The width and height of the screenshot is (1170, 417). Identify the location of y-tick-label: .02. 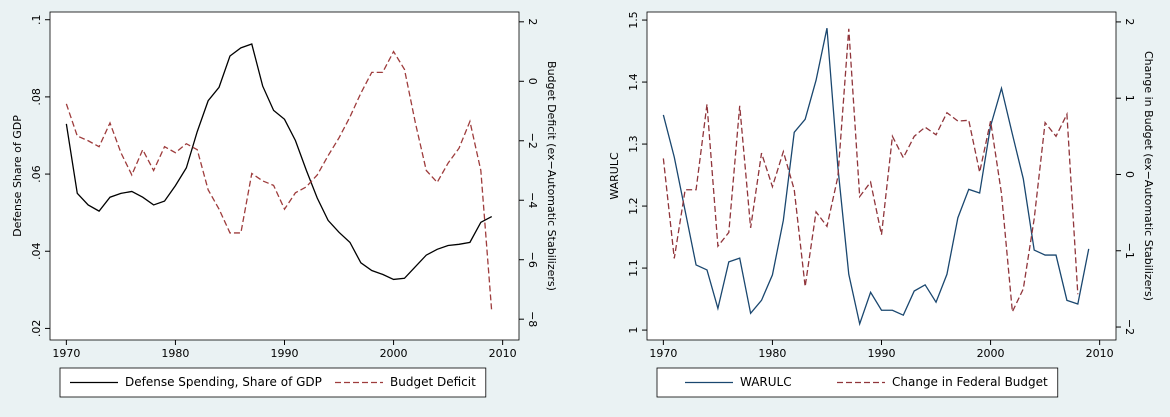
(36, 329).